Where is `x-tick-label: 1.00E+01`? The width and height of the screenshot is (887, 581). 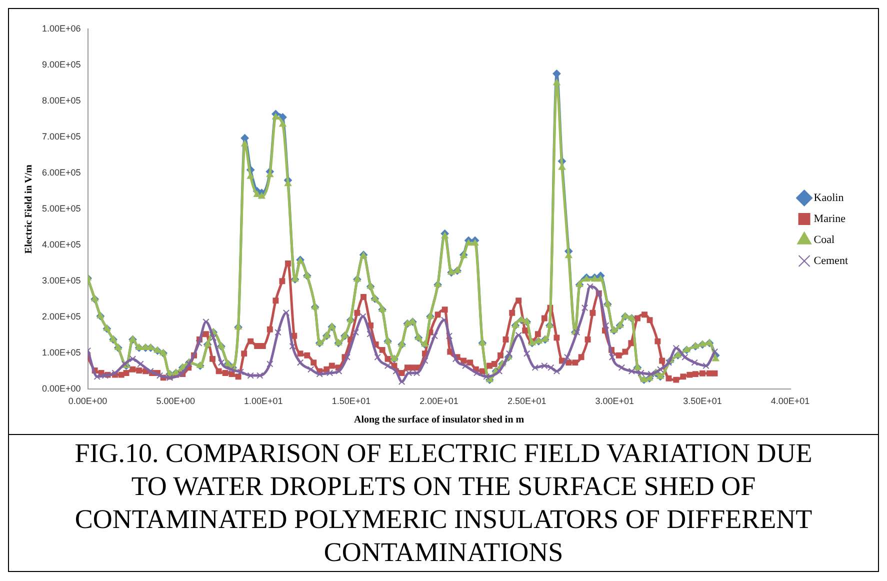
x-tick-label: 1.00E+01 is located at coordinates (263, 401).